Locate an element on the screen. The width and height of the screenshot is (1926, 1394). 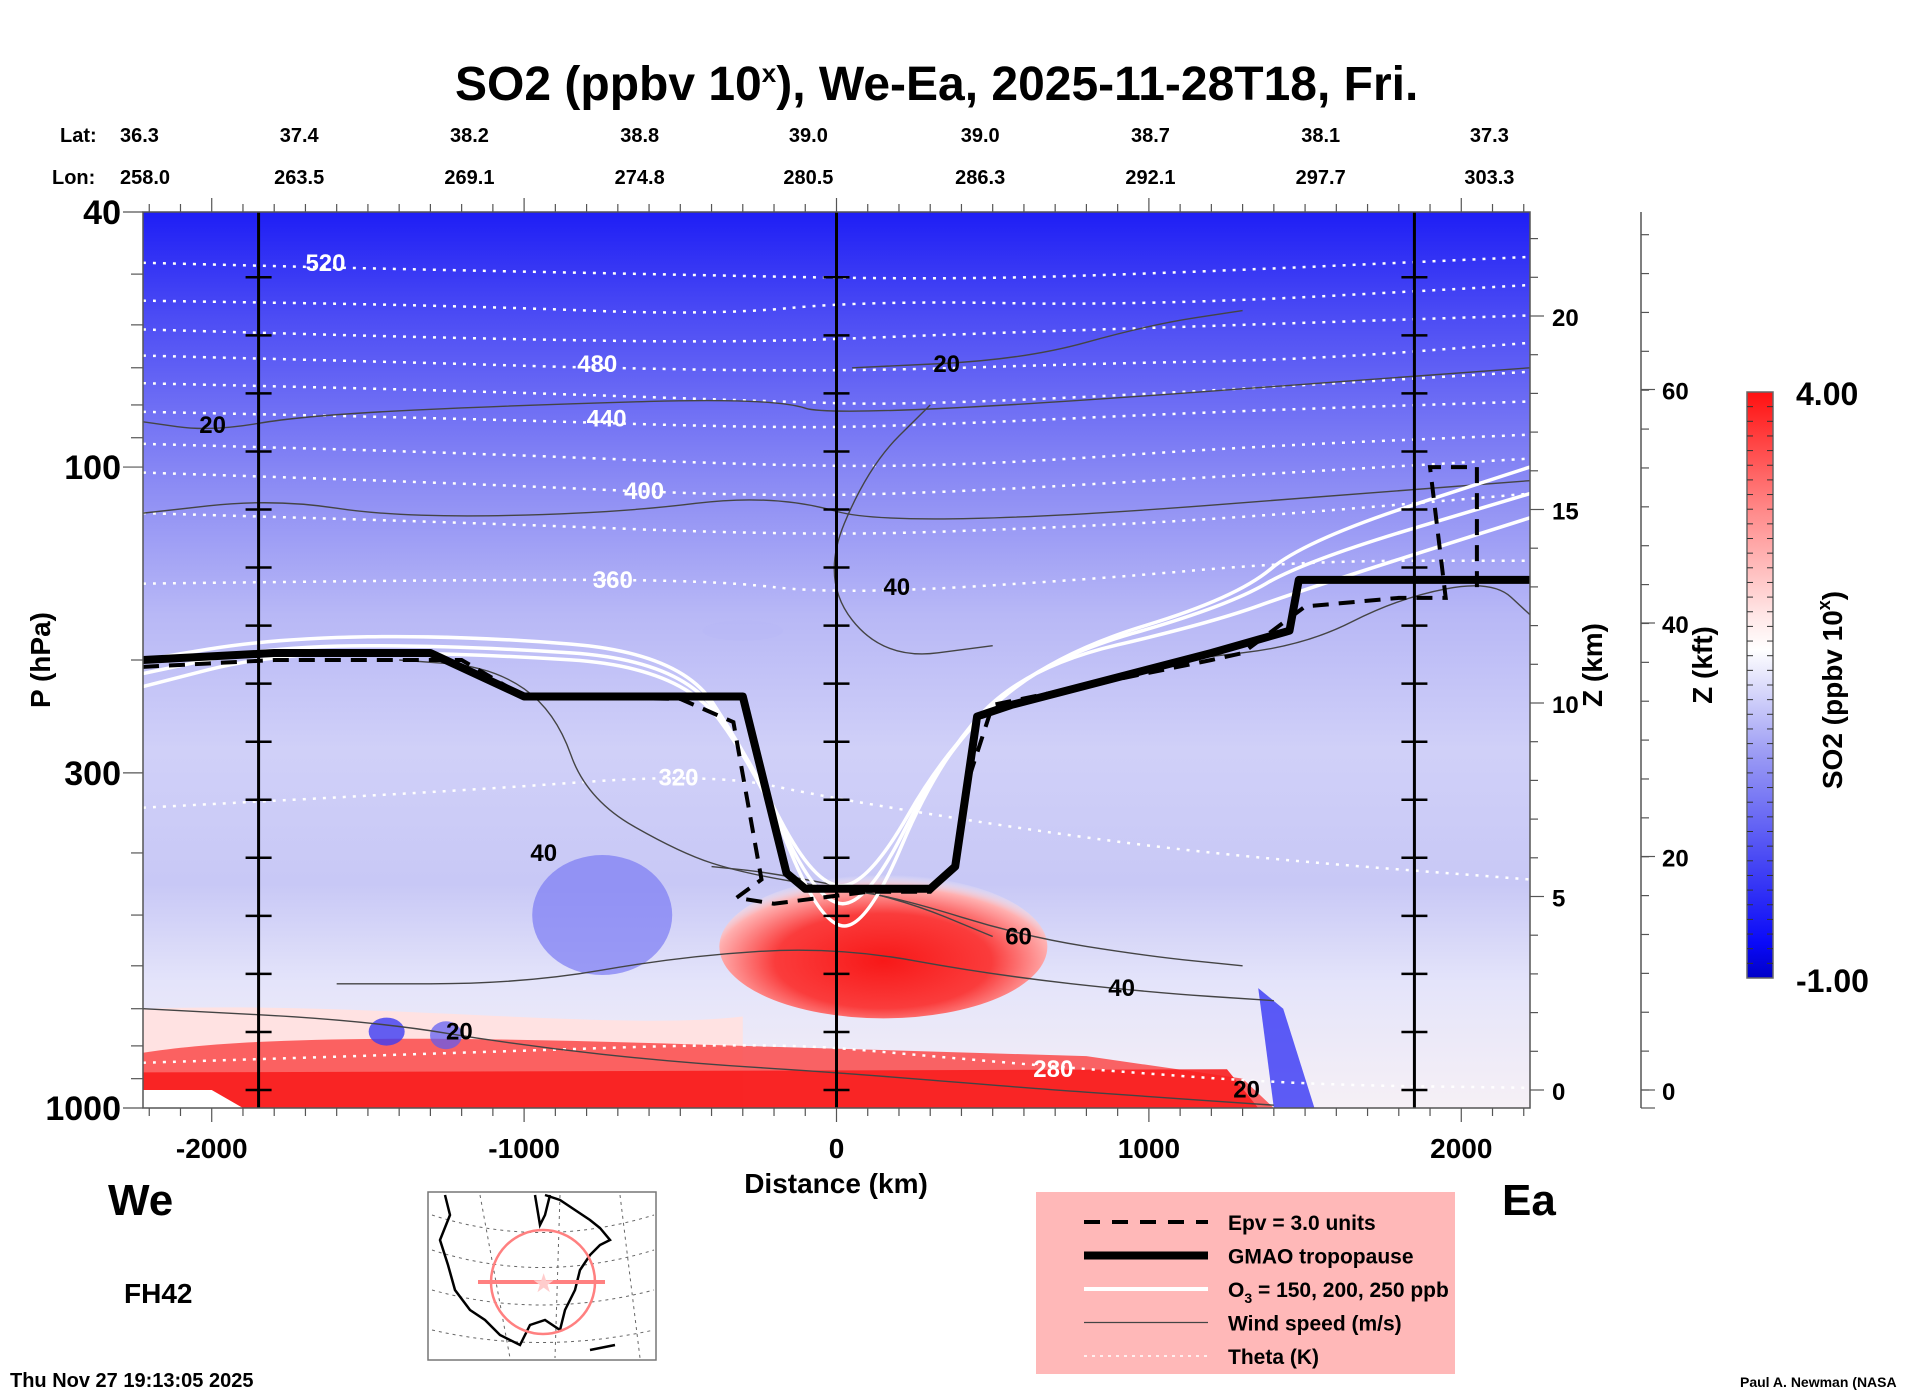
legend-label: Theta (K) is located at coordinates (1273, 1357).